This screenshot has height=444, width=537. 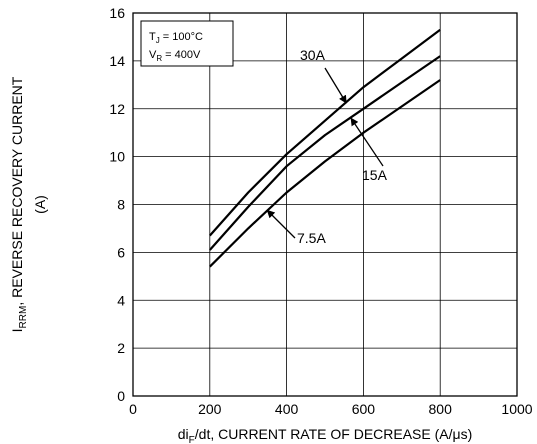 What do you see at coordinates (333, 434) in the screenshot?
I see `x-axis-title-text: /dt, CURRENT RATE OF DECREASE (A/μs)` at bounding box center [333, 434].